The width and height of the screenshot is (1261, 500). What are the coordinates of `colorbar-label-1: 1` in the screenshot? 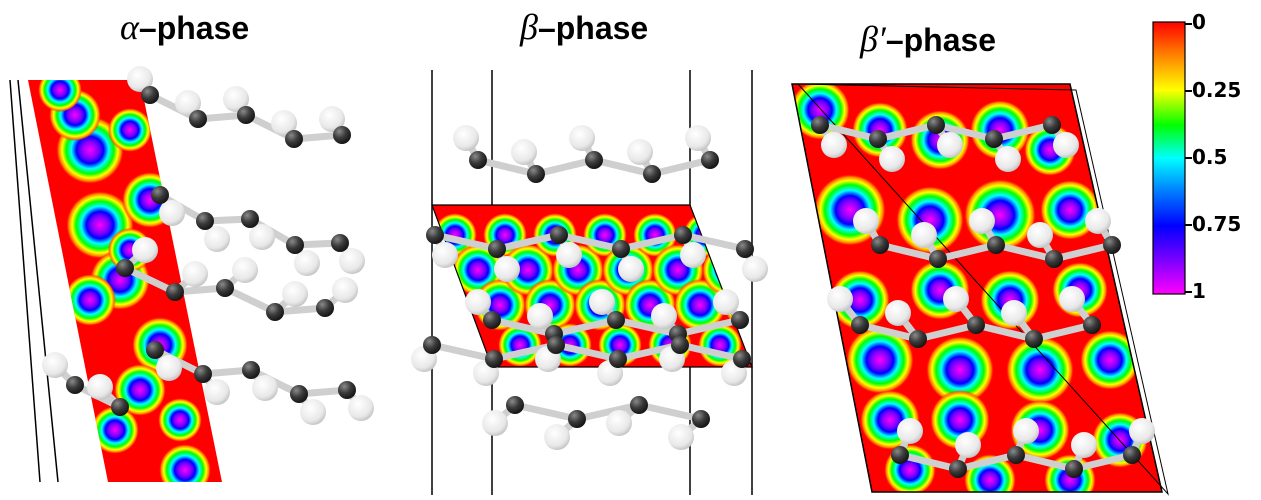 It's located at (1199, 291).